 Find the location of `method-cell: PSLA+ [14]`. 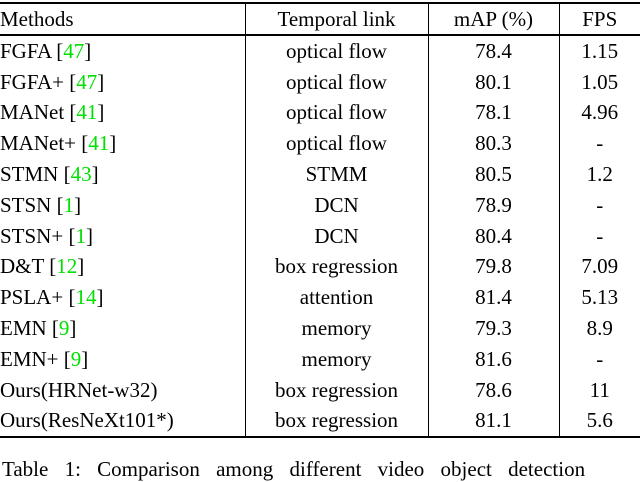

method-cell: PSLA+ [14] is located at coordinates (123, 298).